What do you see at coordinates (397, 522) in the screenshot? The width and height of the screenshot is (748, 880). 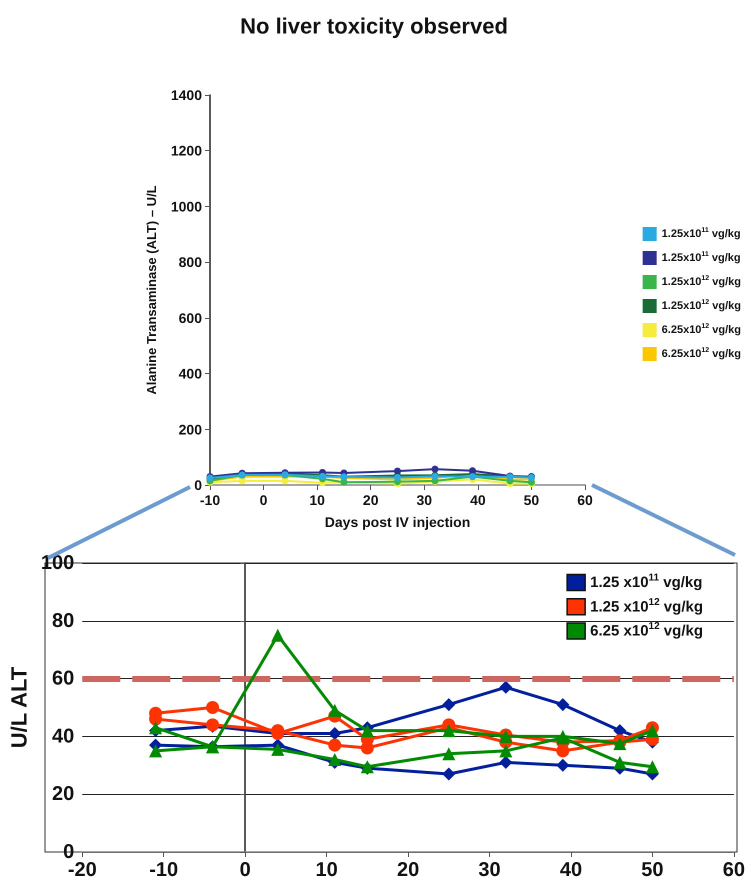 I see `x-axis-title: Days post IV injection` at bounding box center [397, 522].